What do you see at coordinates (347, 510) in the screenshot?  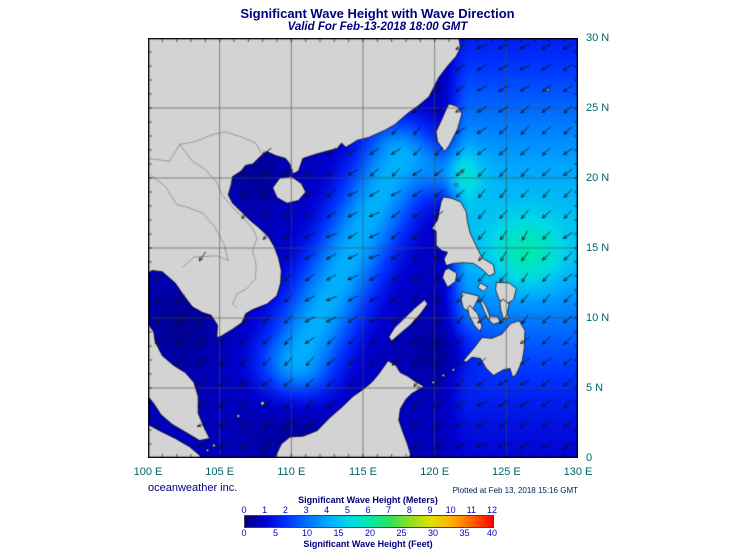 I see `colorbar-meters-value: 5` at bounding box center [347, 510].